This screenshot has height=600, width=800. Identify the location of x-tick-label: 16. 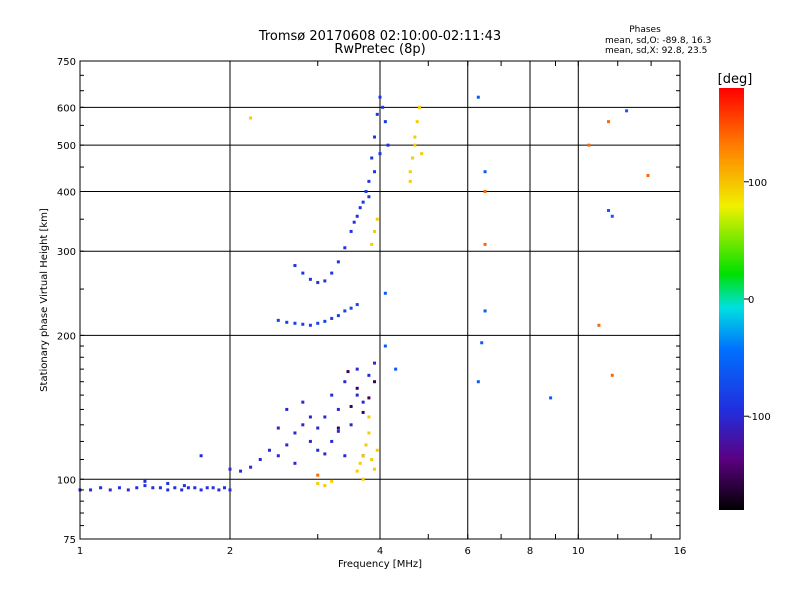
(680, 551).